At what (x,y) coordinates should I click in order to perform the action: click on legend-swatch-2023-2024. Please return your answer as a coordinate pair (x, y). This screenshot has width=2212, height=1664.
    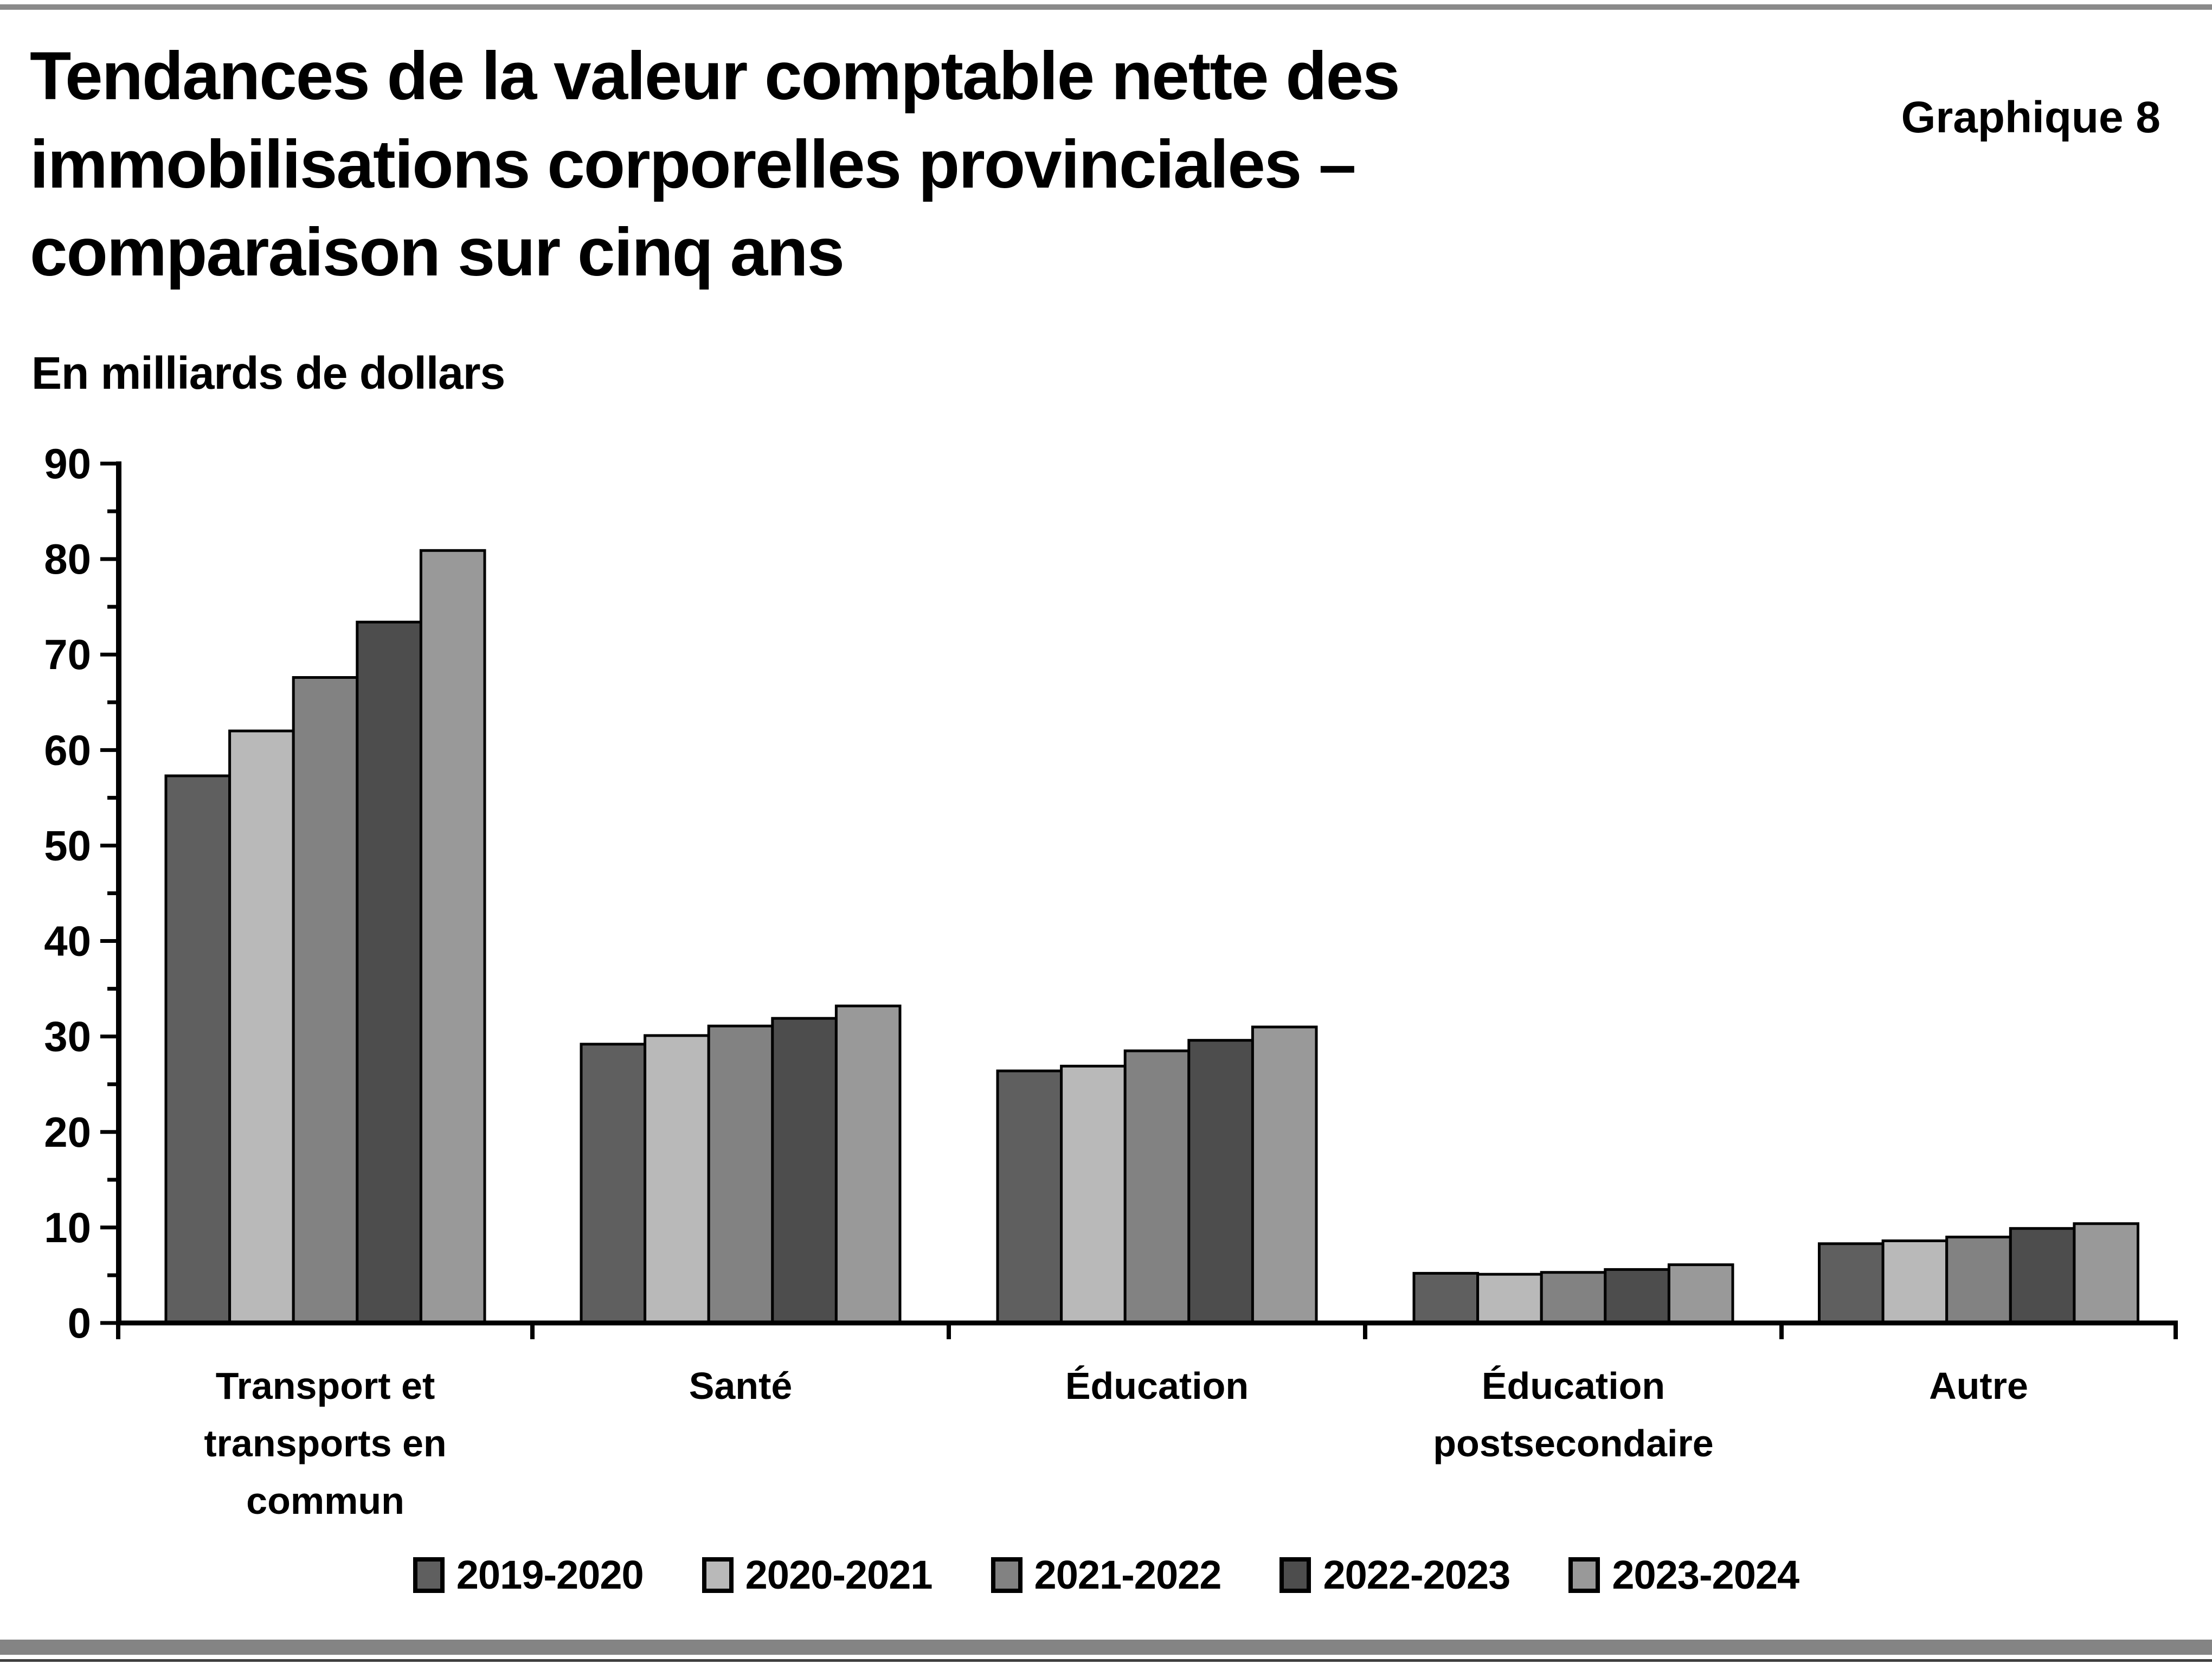
    Looking at the image, I should click on (1584, 1575).